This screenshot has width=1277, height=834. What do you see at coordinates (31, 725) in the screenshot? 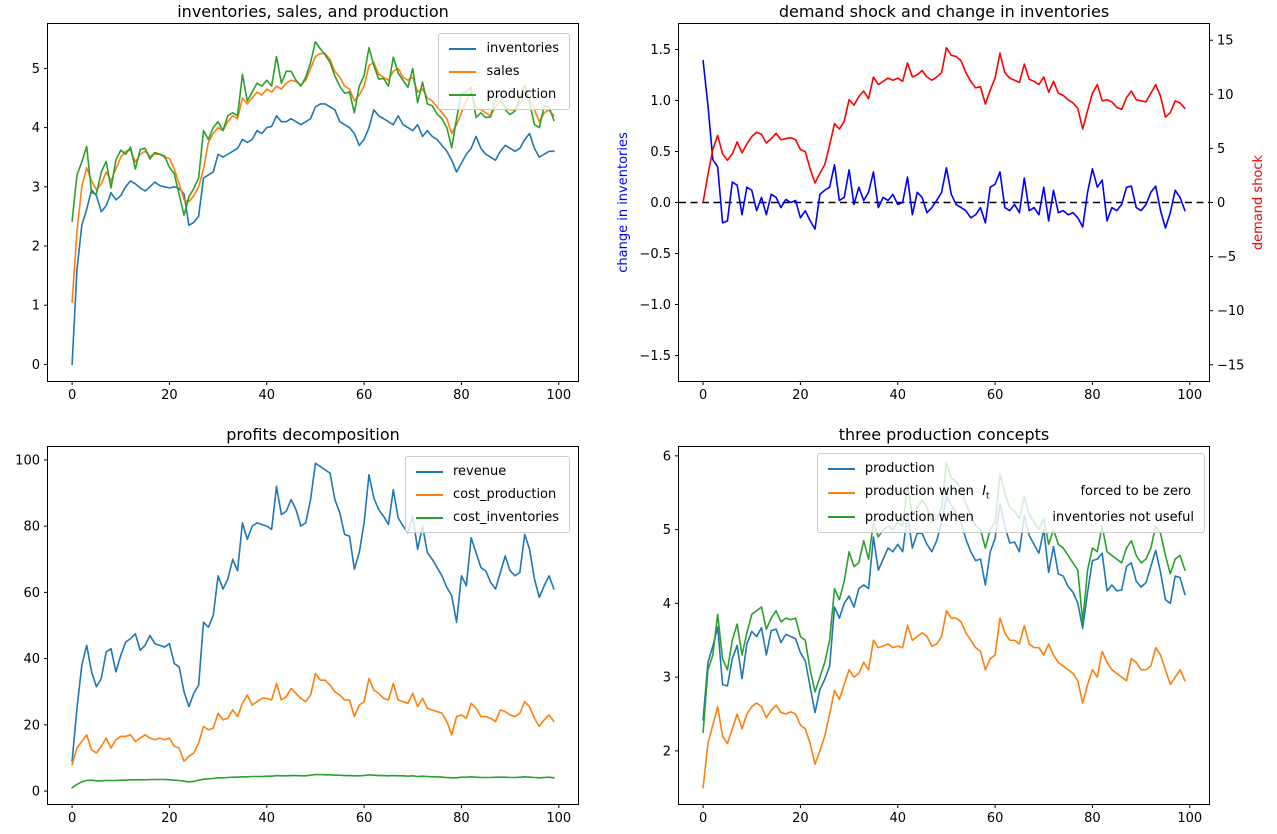
I see `y-tick-label: 20` at bounding box center [31, 725].